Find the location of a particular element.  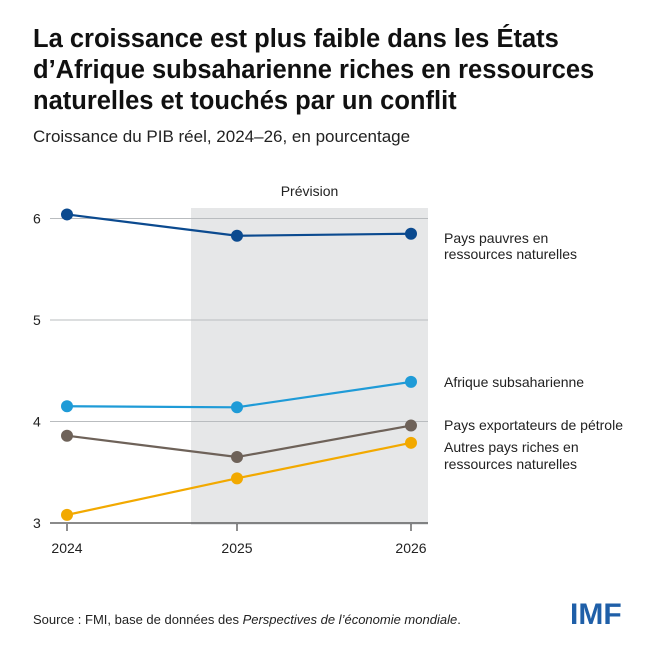

y-tick-label: 5 is located at coordinates (37, 320).